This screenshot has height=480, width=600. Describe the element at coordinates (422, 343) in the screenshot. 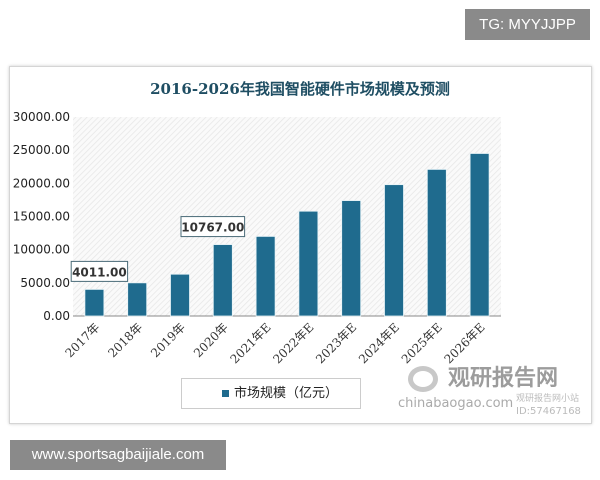

I see `x-tick-label: 2025年E` at that location.